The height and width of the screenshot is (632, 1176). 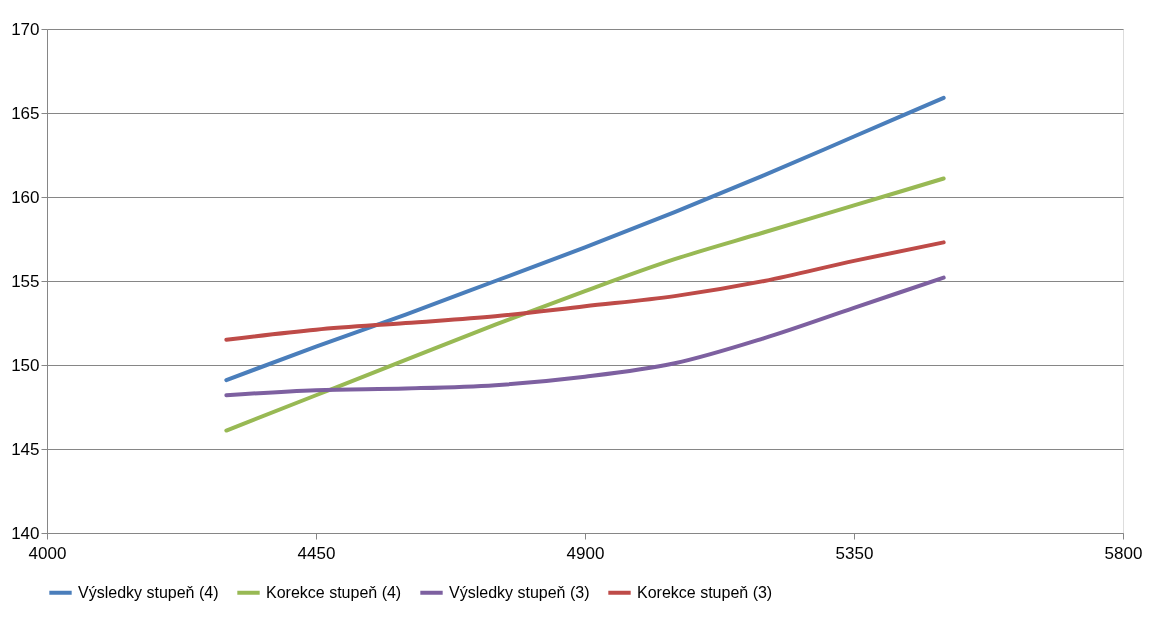 What do you see at coordinates (25, 29) in the screenshot?
I see `y-tick-label: 170` at bounding box center [25, 29].